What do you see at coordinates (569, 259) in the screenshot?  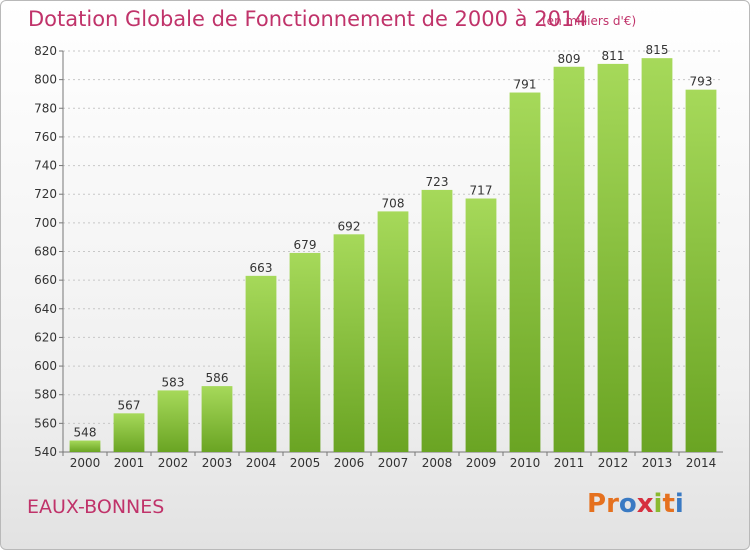 I see `bar-2011` at bounding box center [569, 259].